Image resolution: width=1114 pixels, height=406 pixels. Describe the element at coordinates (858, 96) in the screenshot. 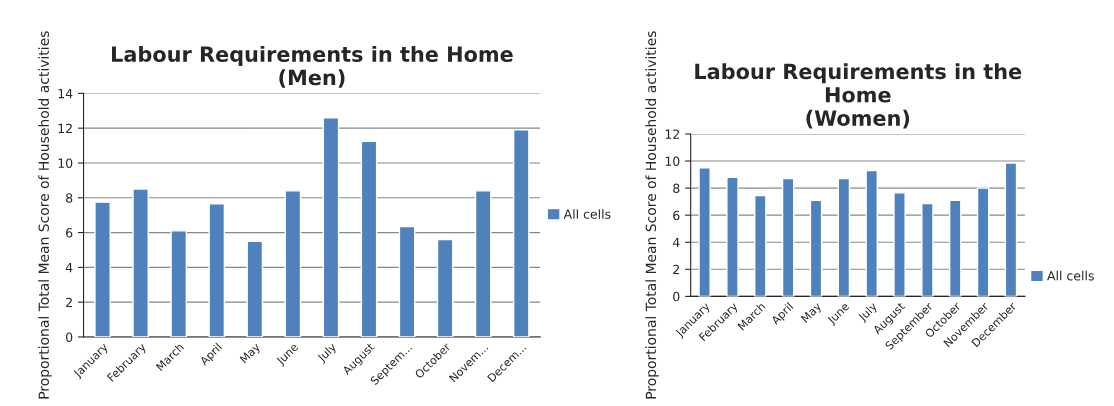

I see `chart-title: Labour Requirements in the Home (Women)` at that location.